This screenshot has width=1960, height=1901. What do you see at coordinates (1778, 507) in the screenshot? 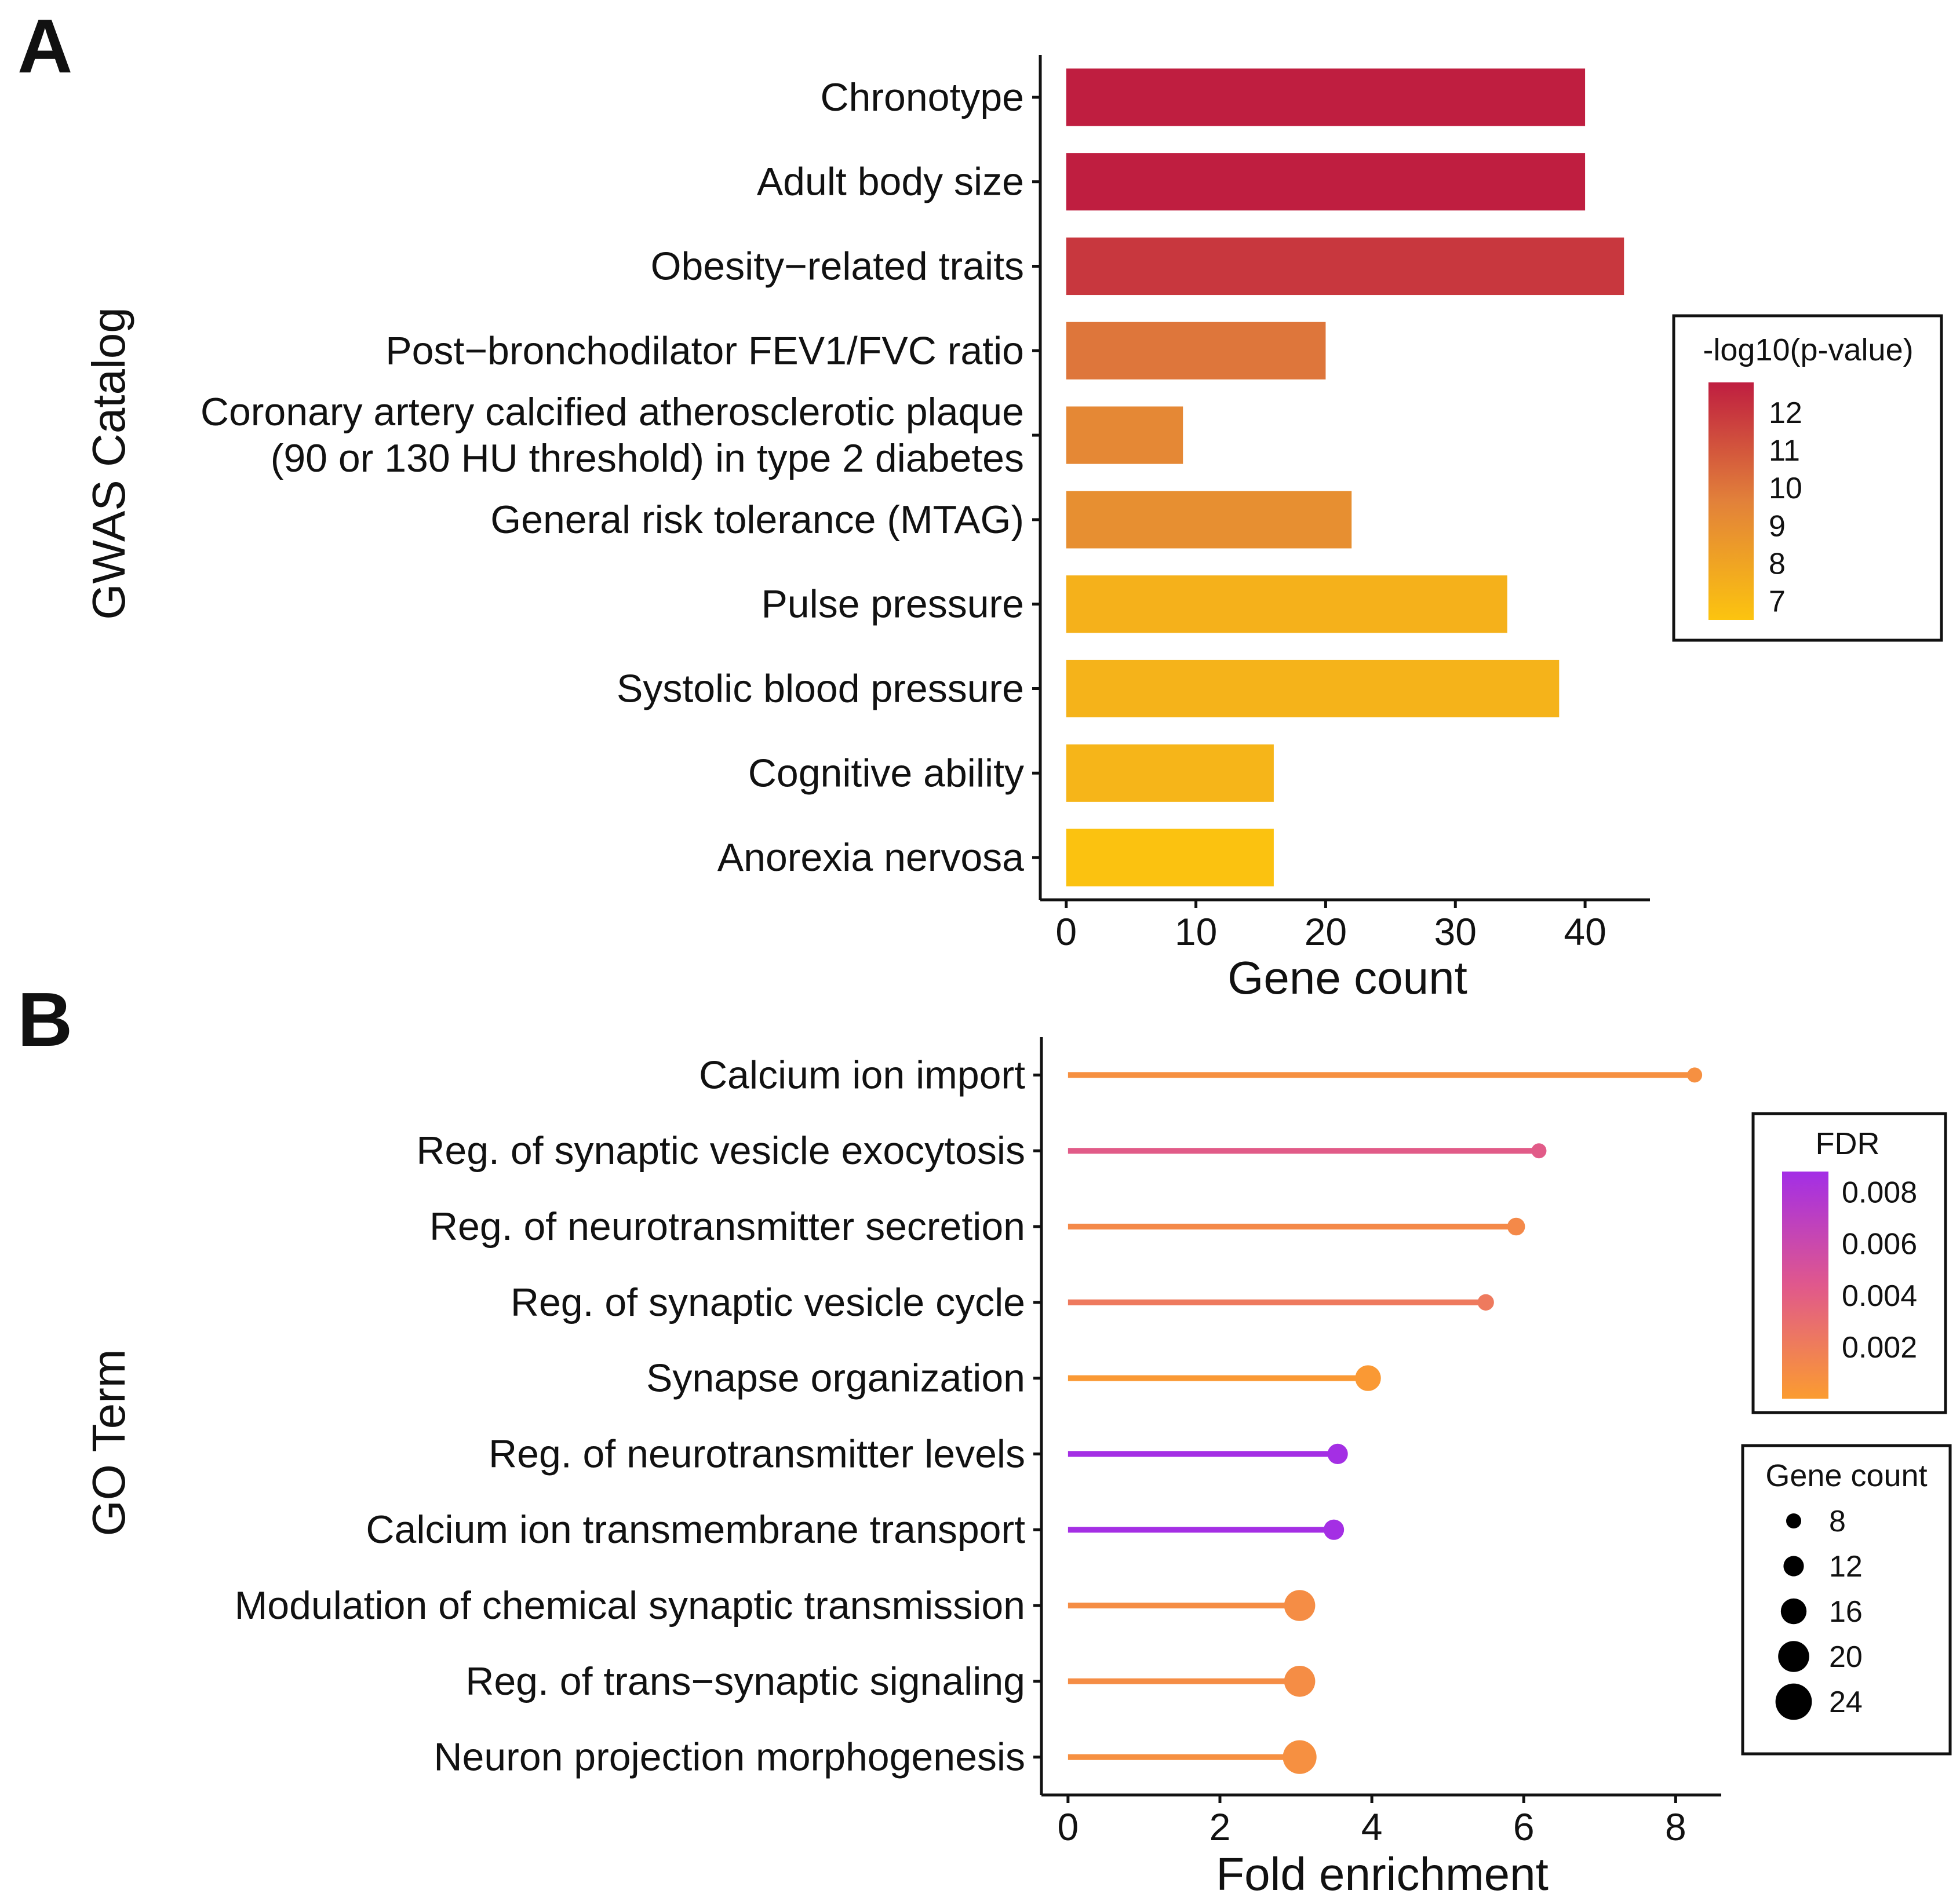
I see `panel-a-legend-ticks: 12 11 10 9 8 7` at bounding box center [1778, 507].